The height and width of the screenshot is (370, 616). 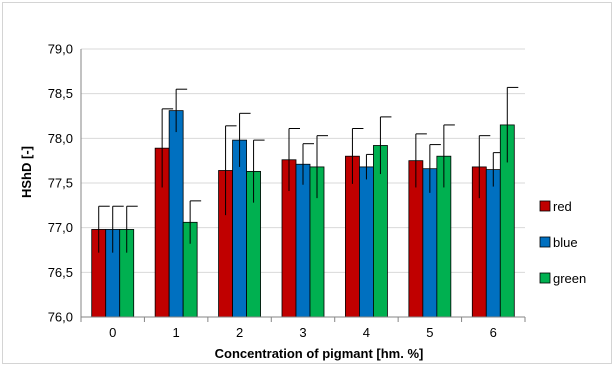 I want to click on x-tick-label: 0, so click(x=112, y=332).